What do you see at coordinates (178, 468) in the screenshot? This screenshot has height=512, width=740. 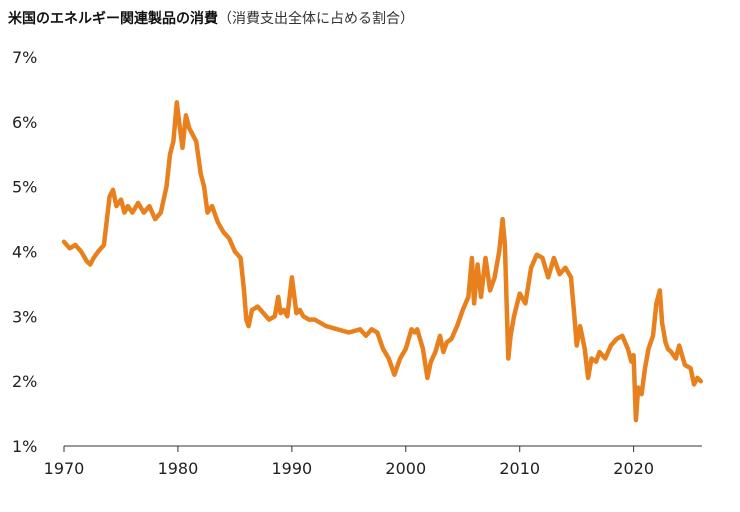 I see `x-tick-label: 1980` at bounding box center [178, 468].